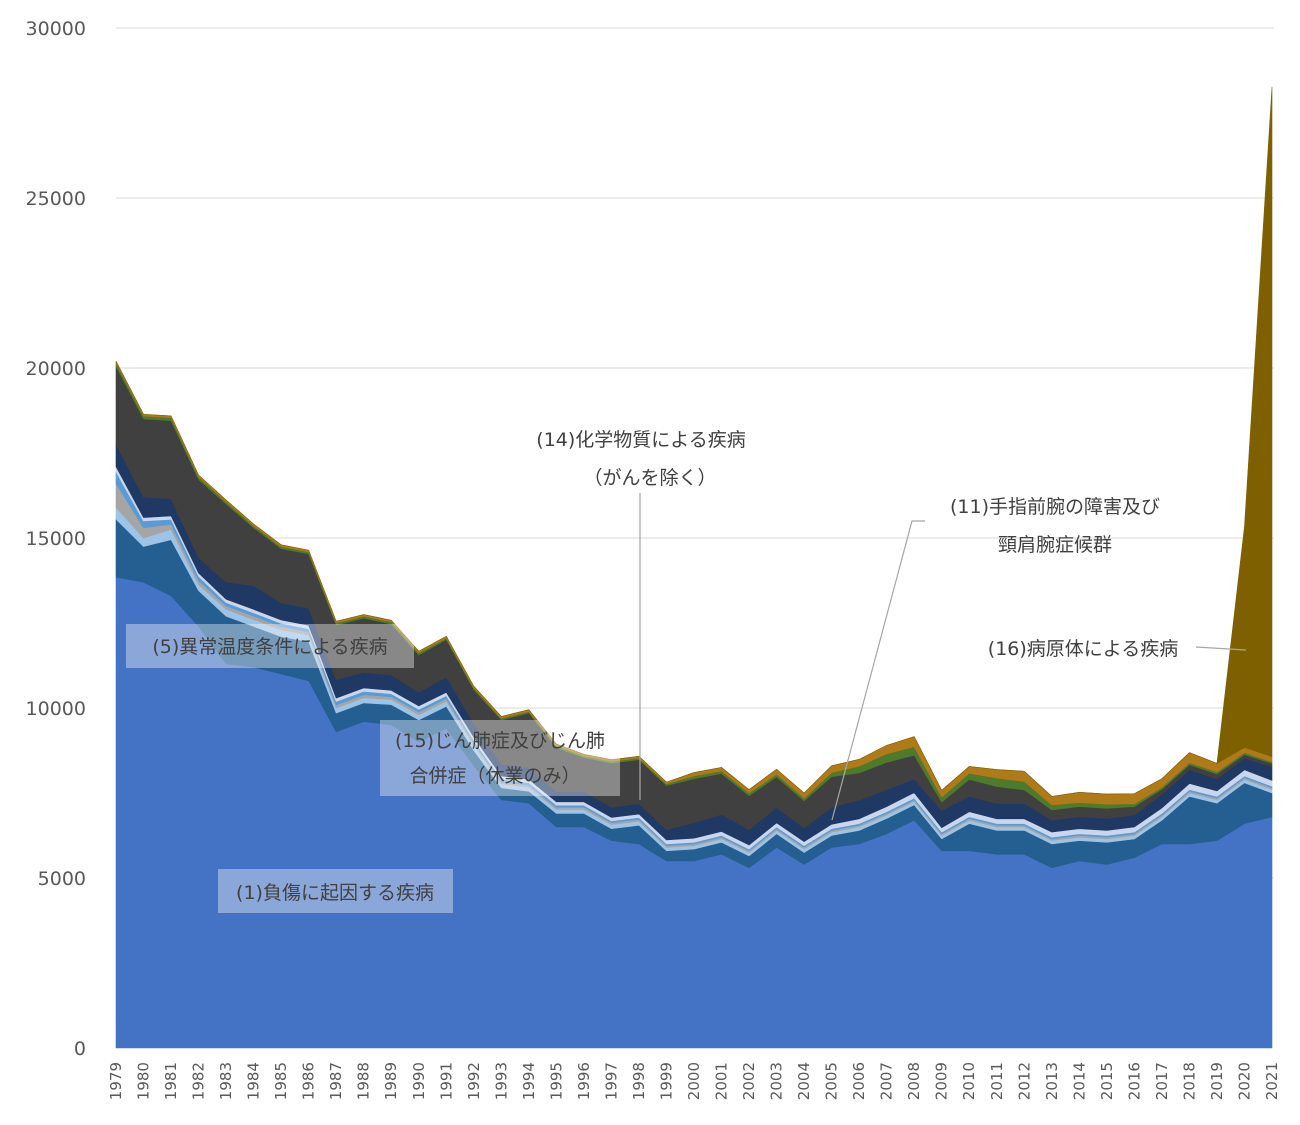  What do you see at coordinates (1024, 1081) in the screenshot?
I see `x-tick-label: 2012` at bounding box center [1024, 1081].